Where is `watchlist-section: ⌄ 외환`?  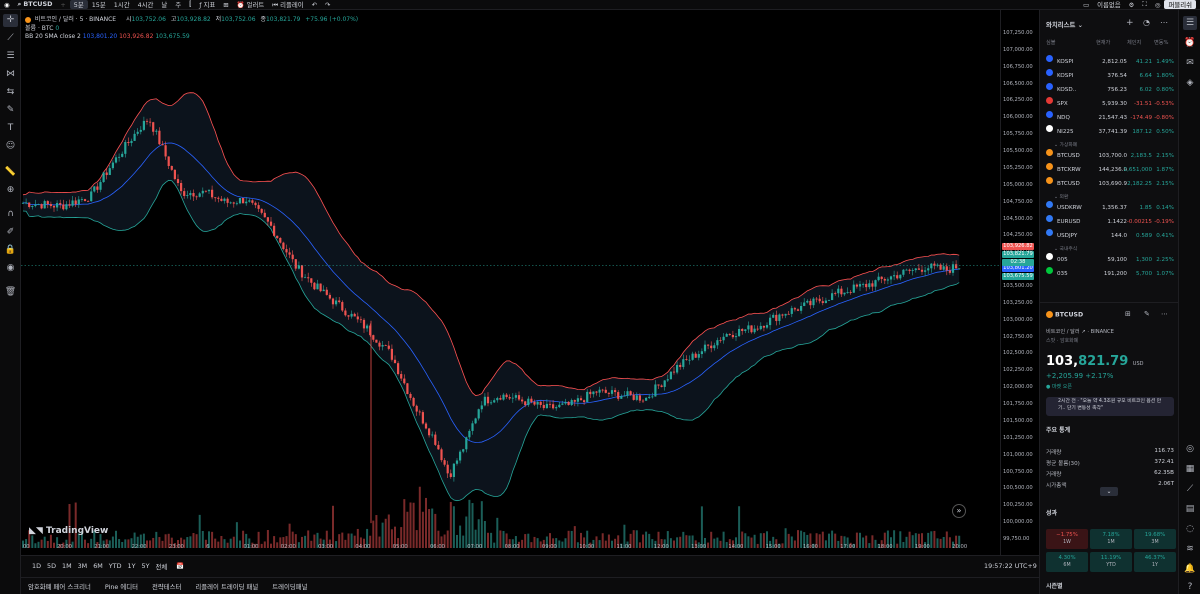
watchlist-section: ⌄ 외환 is located at coordinates (1061, 197).